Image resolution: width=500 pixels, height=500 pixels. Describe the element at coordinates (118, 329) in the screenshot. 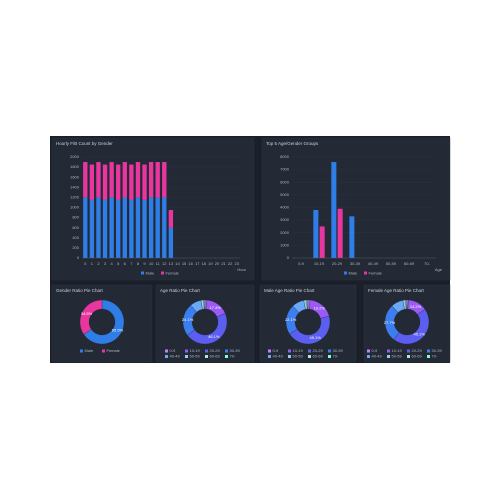

I see `slice-label: 65.5%` at that location.